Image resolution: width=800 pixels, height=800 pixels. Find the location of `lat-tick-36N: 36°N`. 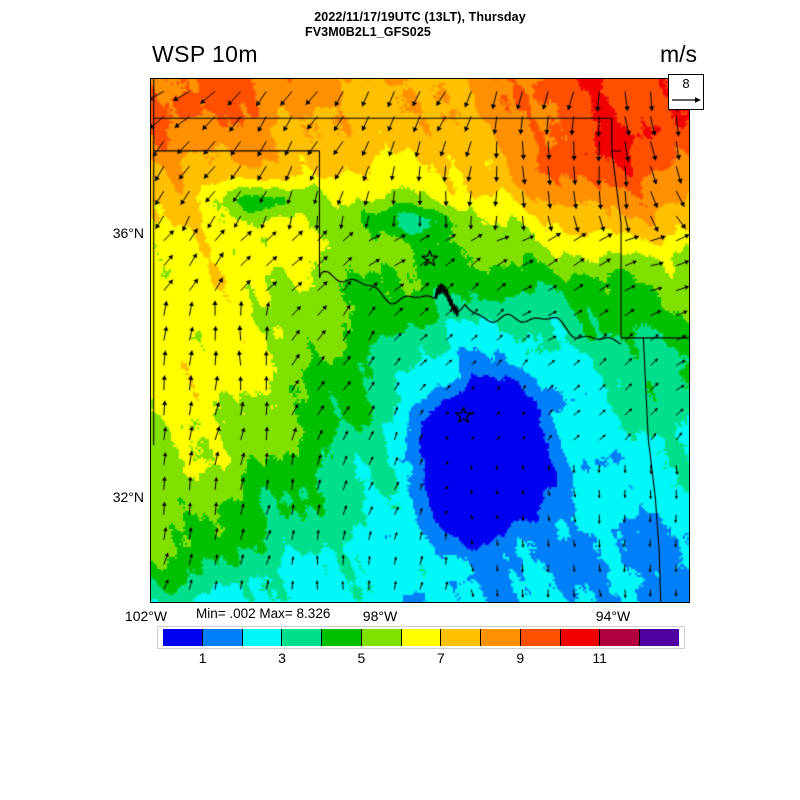

lat-tick-36N: 36°N is located at coordinates (128, 233).